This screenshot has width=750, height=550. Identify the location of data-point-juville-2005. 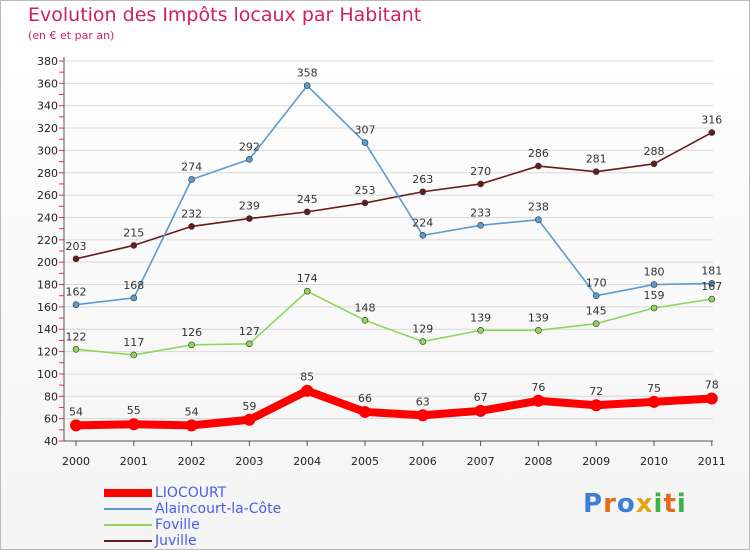
(365, 203).